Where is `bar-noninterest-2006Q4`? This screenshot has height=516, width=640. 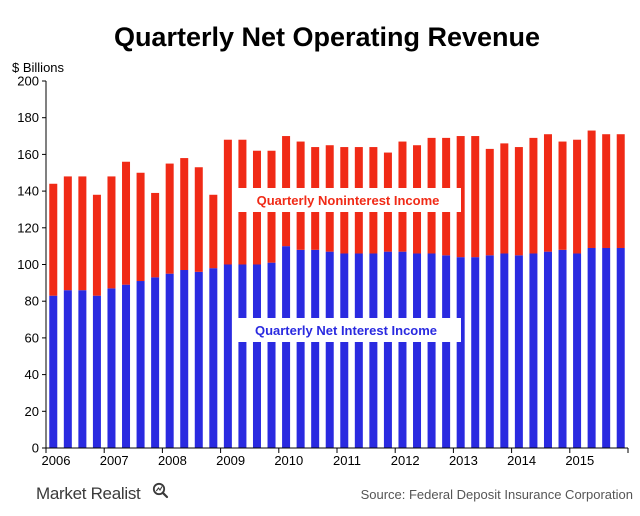 bar-noninterest-2006Q4 is located at coordinates (96, 245).